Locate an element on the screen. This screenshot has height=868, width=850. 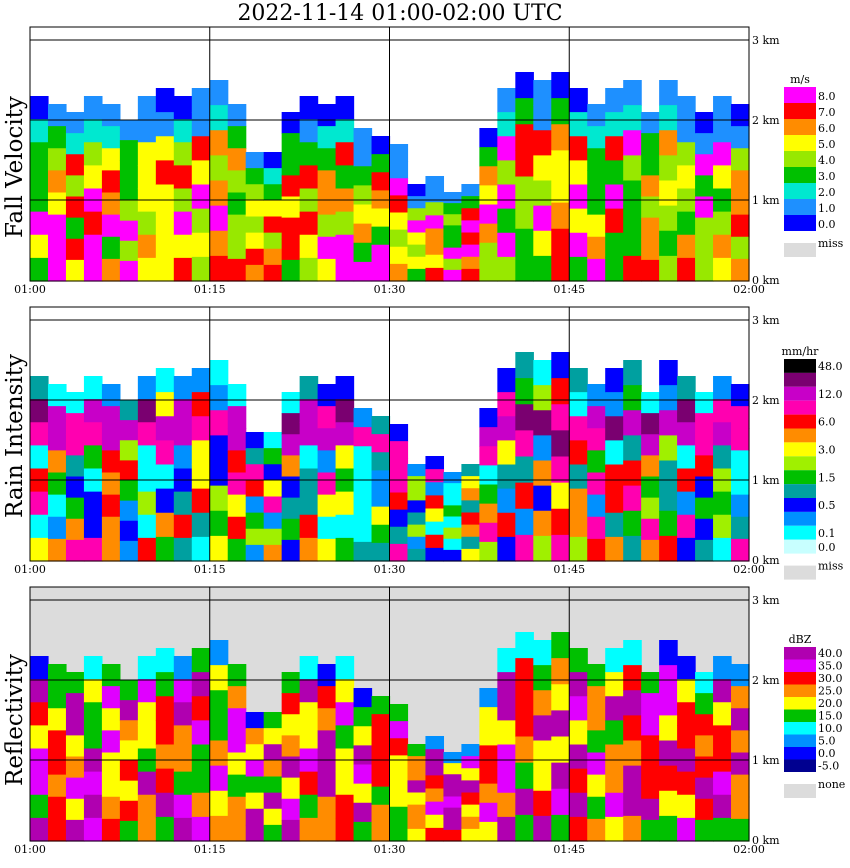
legend-label: 1.5 is located at coordinates (827, 477).